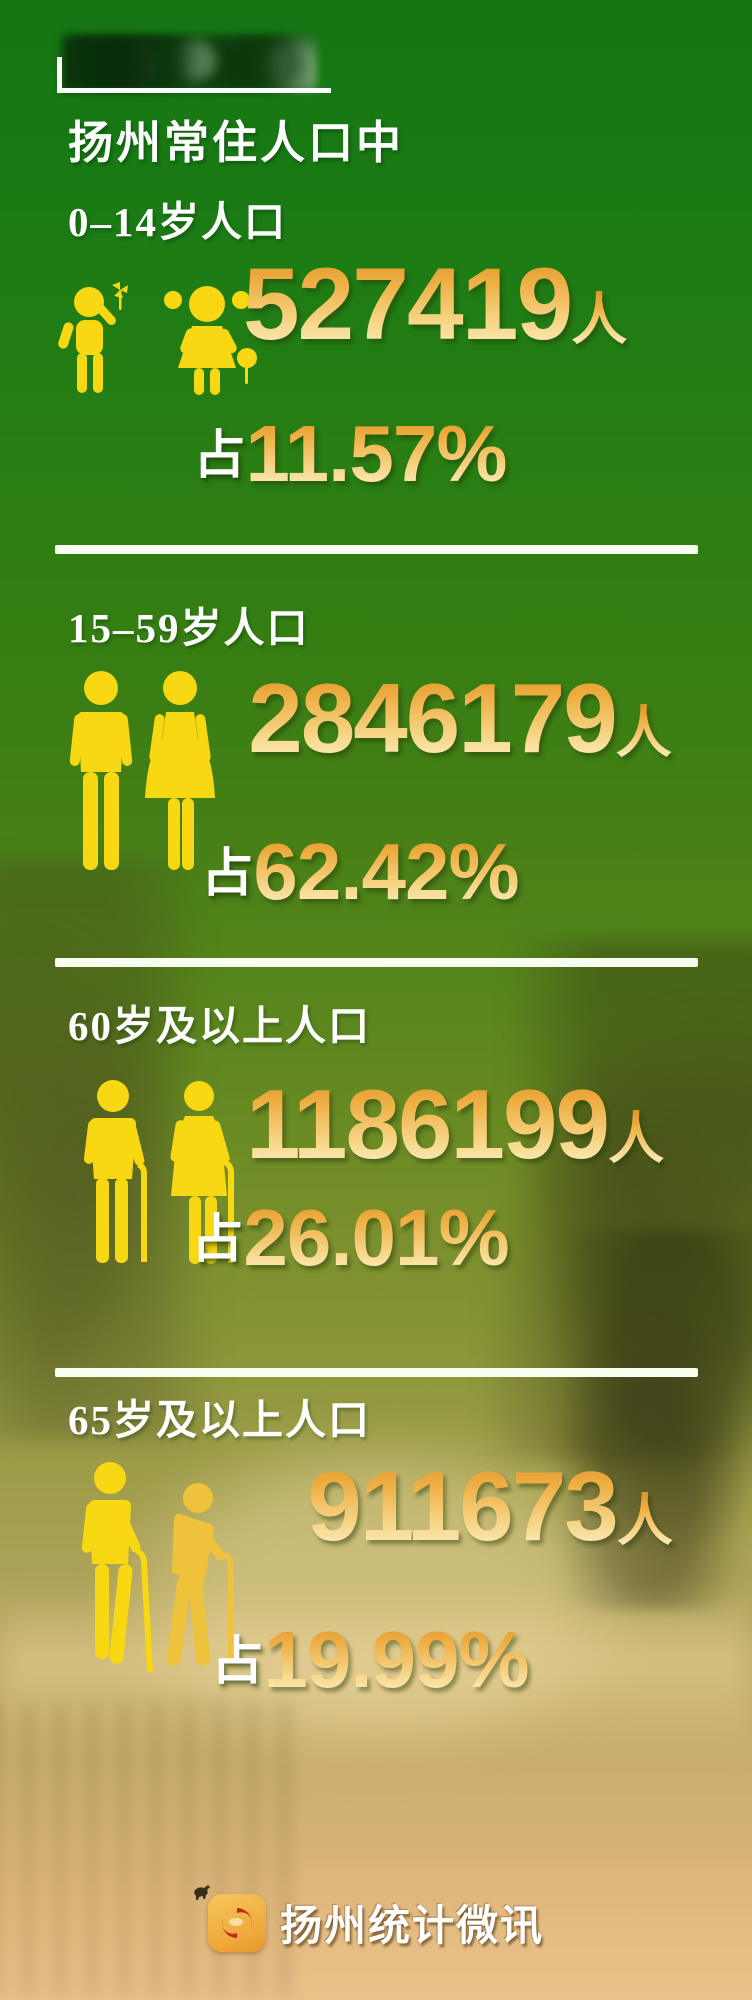 Image resolution: width=752 pixels, height=2000 pixels. What do you see at coordinates (189, 628) in the screenshot?
I see `section-label-15-59: 15–59岁人口` at bounding box center [189, 628].